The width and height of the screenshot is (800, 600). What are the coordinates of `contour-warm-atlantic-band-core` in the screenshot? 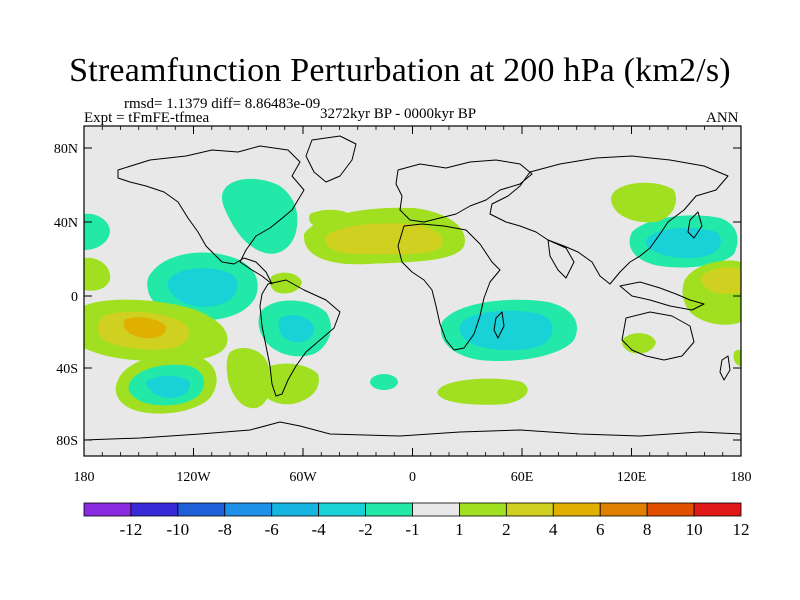 It's located at (384, 239).